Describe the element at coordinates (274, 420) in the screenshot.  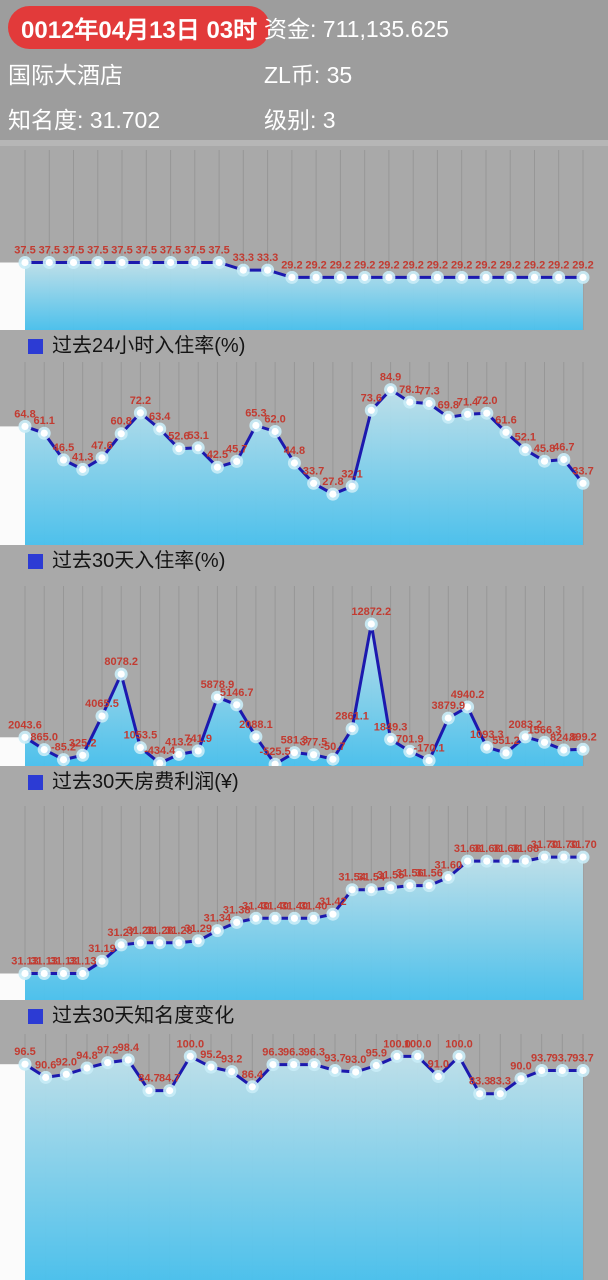
I see `svg-text: 62.0` at that location.